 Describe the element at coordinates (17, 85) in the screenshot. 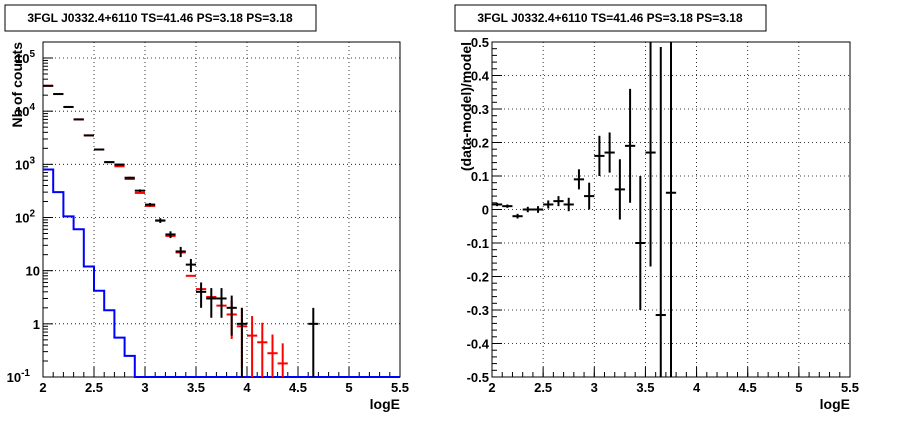

I see `y-axis-label: Nb of counts` at that location.